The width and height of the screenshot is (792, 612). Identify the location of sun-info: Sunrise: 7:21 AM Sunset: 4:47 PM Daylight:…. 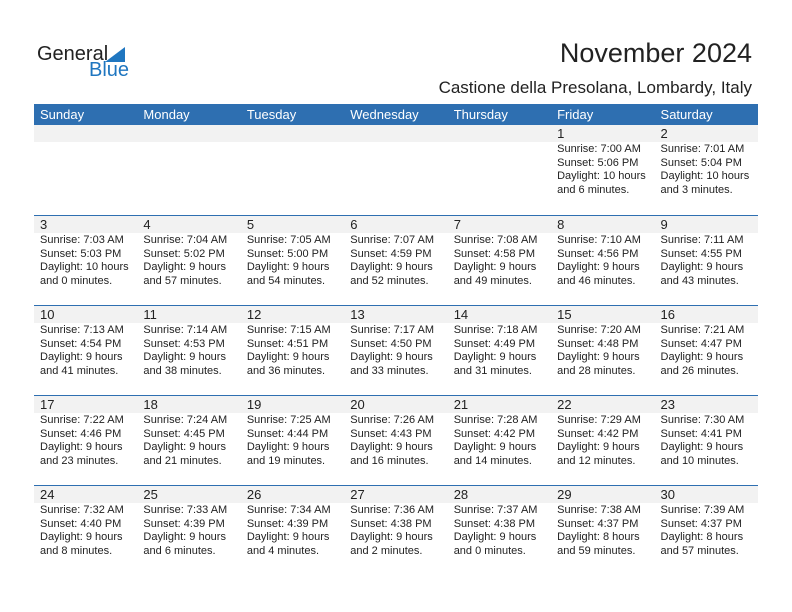
(706, 350).